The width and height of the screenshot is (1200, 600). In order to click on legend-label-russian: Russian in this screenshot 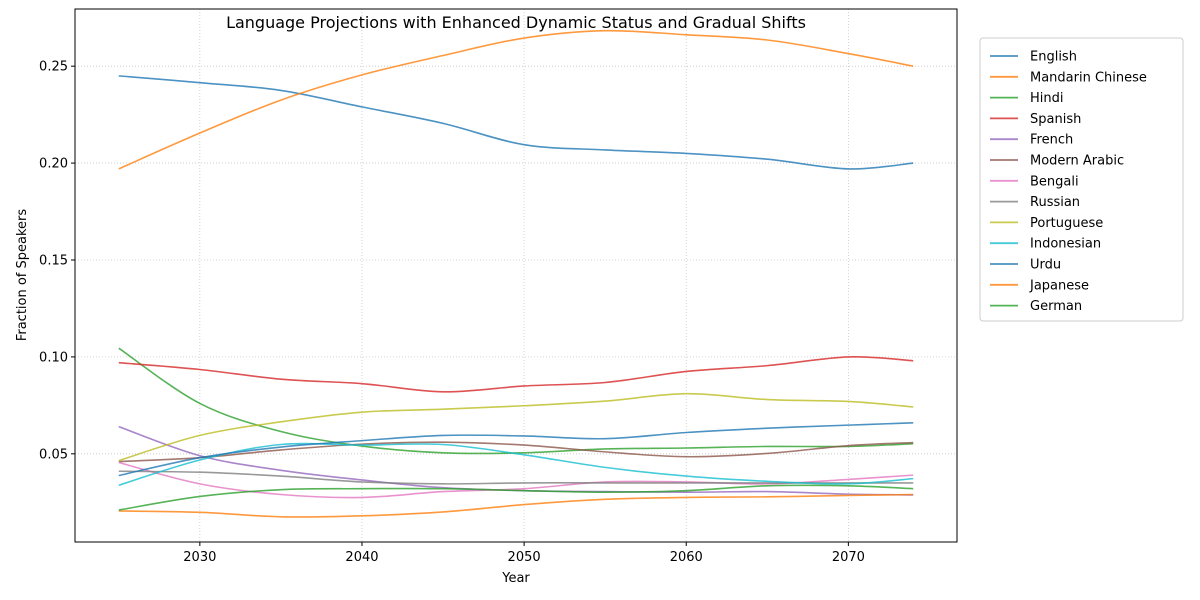, I will do `click(1055, 202)`.